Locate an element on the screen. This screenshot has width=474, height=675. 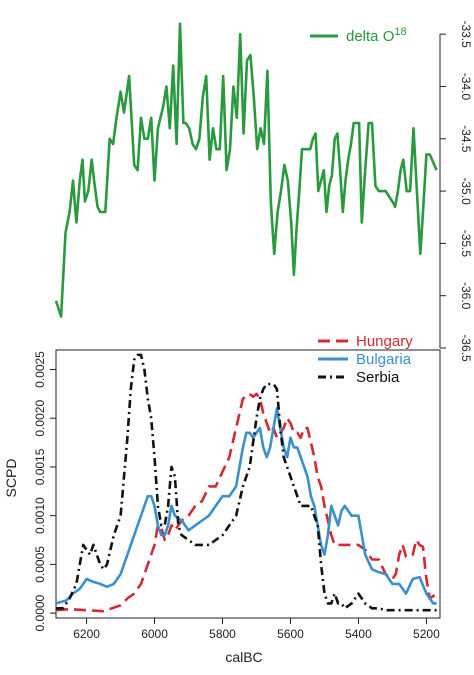
delta-o18-legend: delta O18 is located at coordinates (358, 35).